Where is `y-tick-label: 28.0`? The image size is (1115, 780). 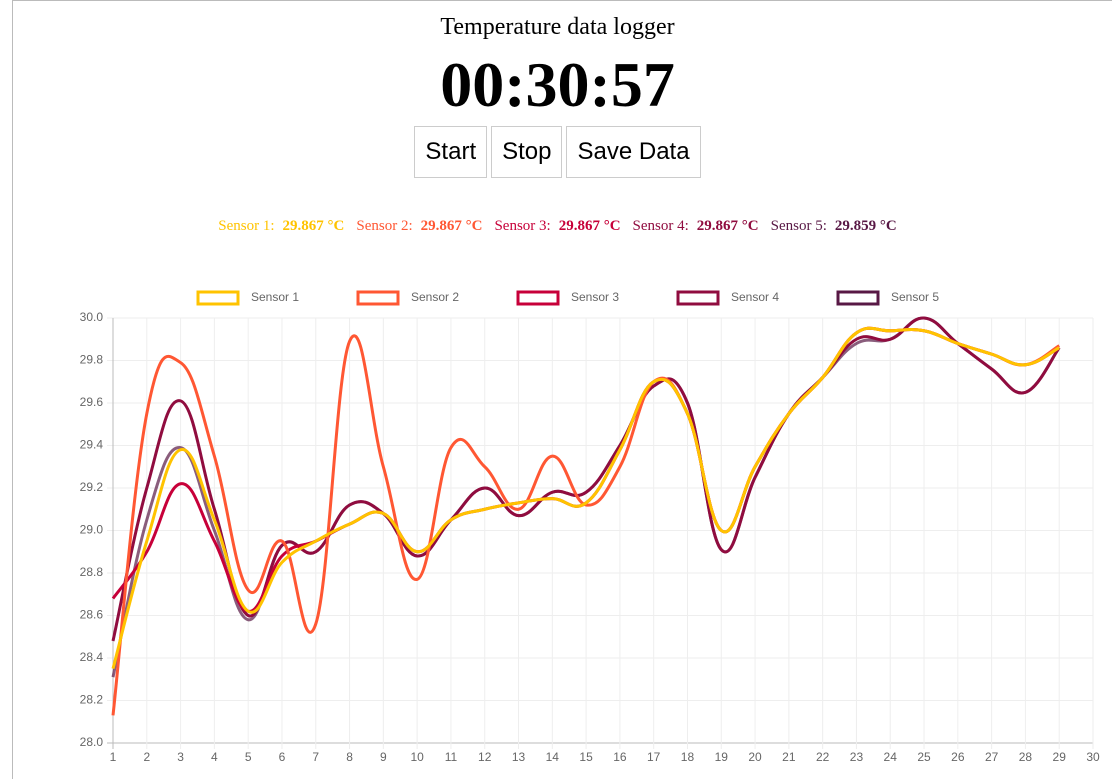
y-tick-label: 28.0 is located at coordinates (92, 742).